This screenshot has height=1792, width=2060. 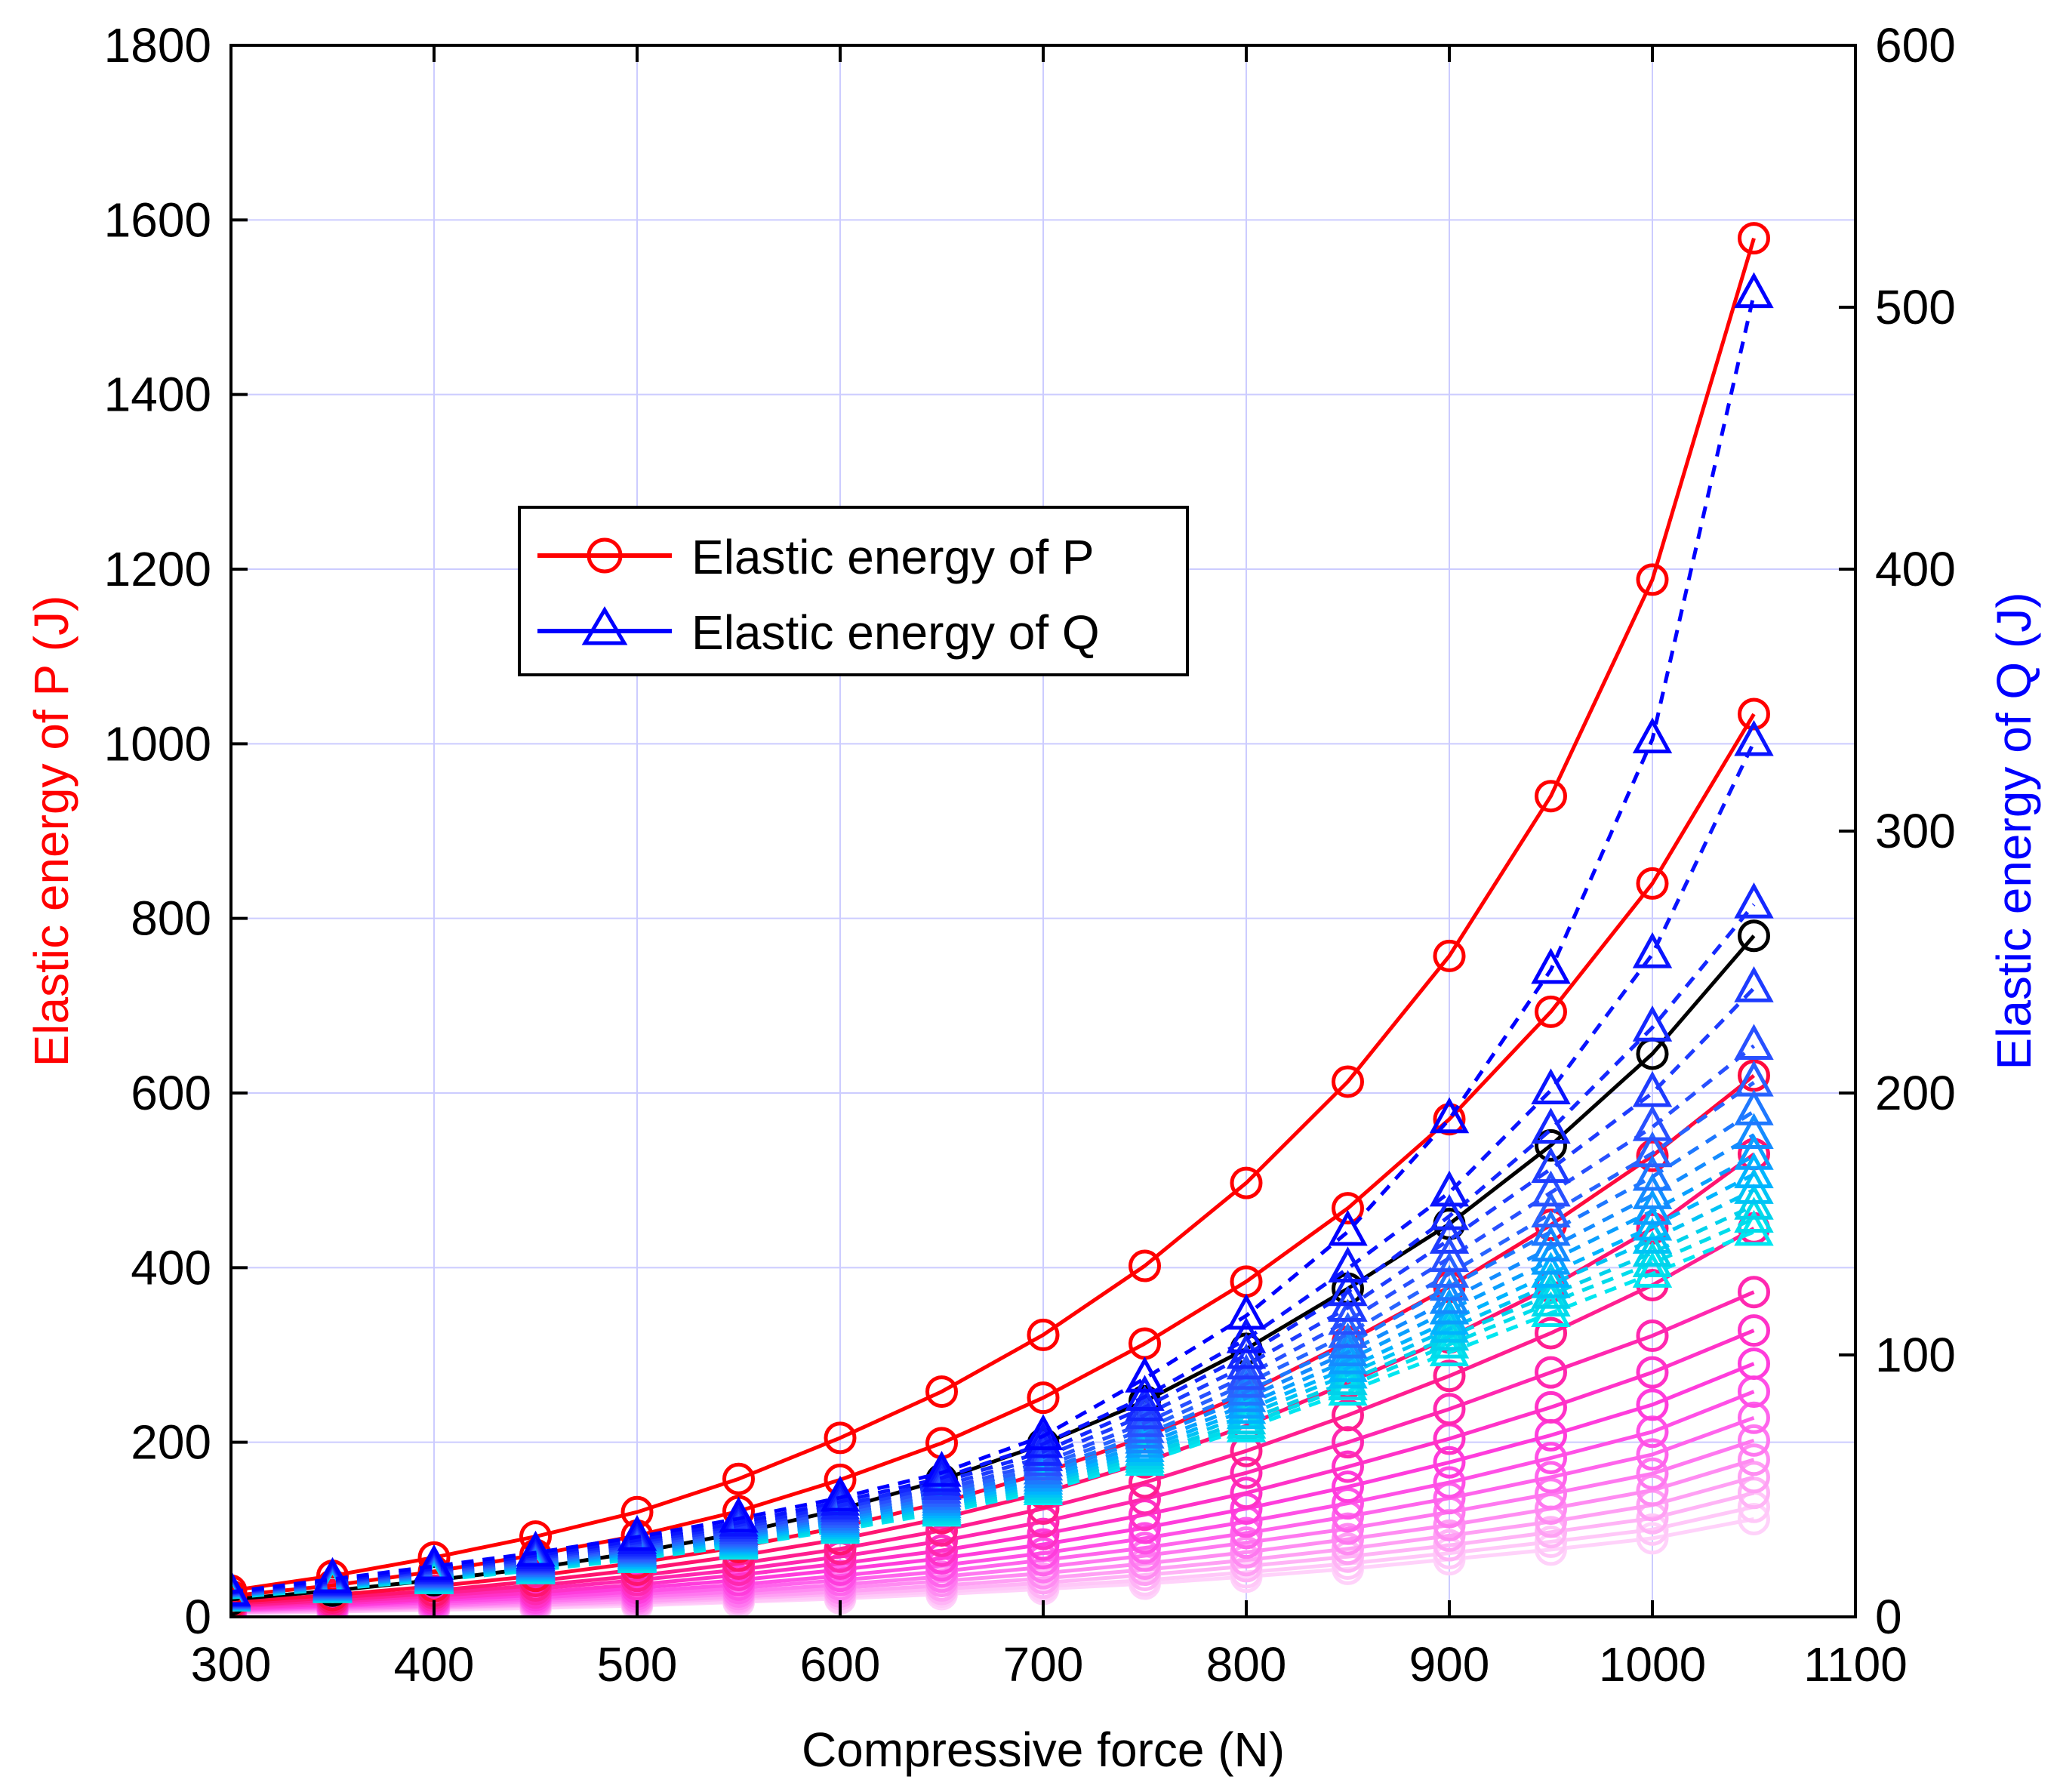 What do you see at coordinates (1915, 1093) in the screenshot?
I see `y-tick-label-right: 200` at bounding box center [1915, 1093].